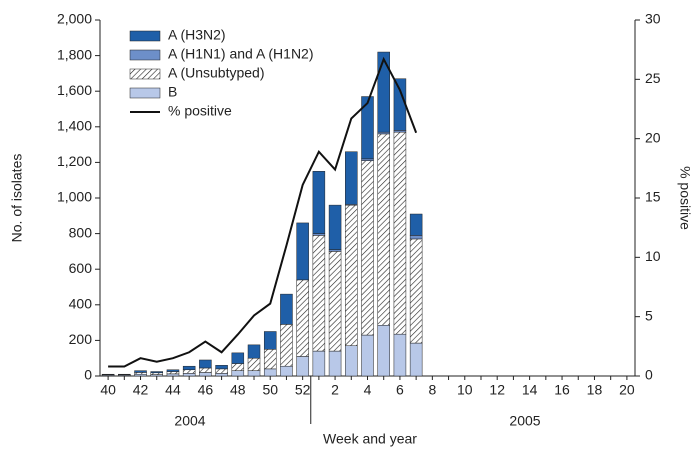  Describe the element at coordinates (649, 315) in the screenshot. I see `y2-tick-label: 5` at that location.